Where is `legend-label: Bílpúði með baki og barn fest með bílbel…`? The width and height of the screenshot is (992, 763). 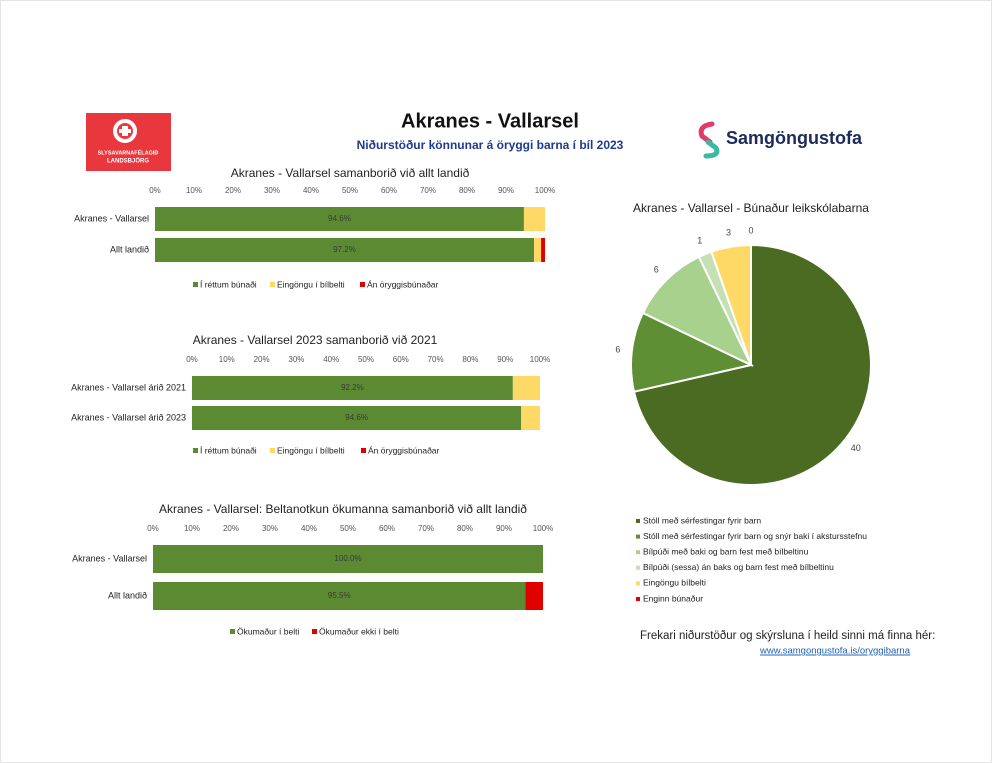
legend-label: Bílpúði með baki og barn fest með bílbel… is located at coordinates (726, 551).